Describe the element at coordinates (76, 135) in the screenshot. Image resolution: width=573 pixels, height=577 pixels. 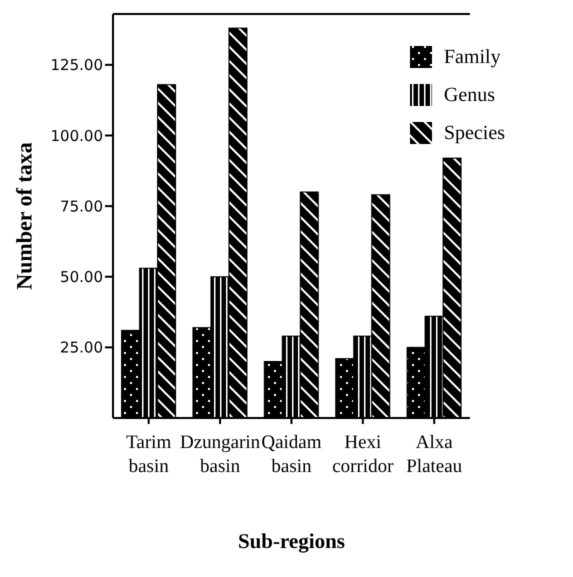
I see `y-tick-label: 100.00` at that location.